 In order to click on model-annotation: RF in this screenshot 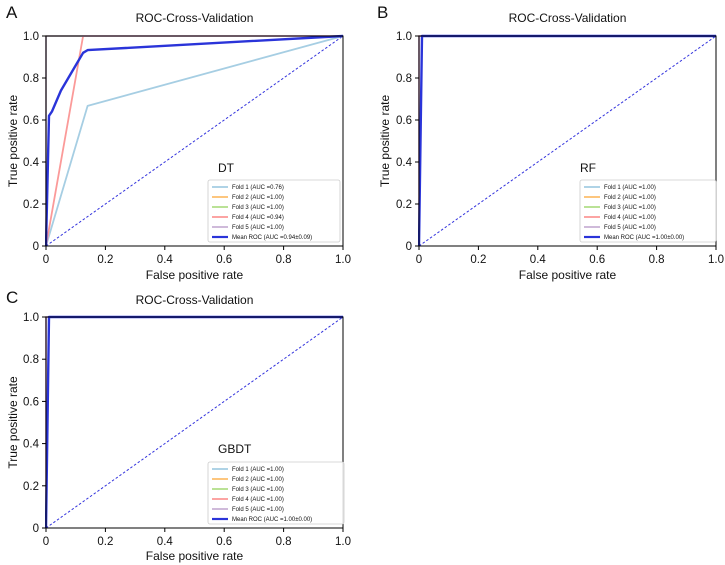, I will do `click(588, 168)`.